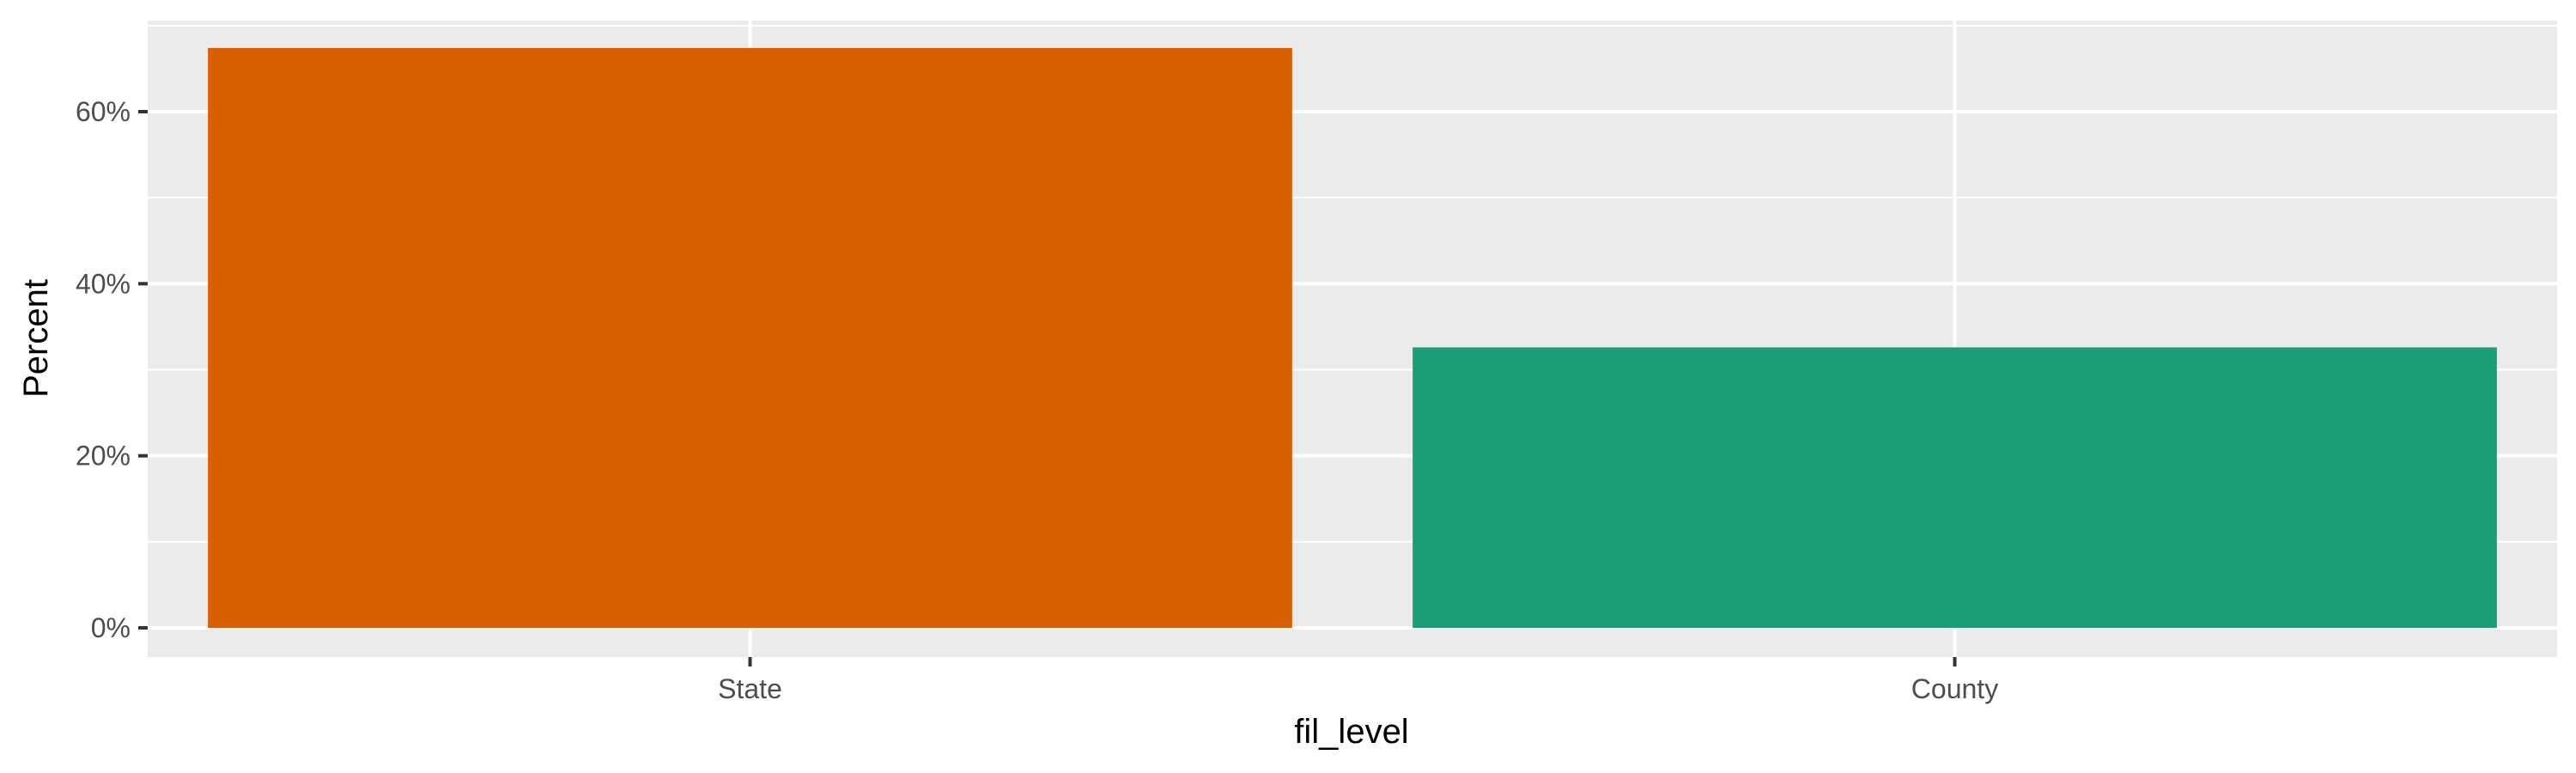 The height and width of the screenshot is (773, 2576). What do you see at coordinates (1358, 680) in the screenshot?
I see `x-axis: State County` at bounding box center [1358, 680].